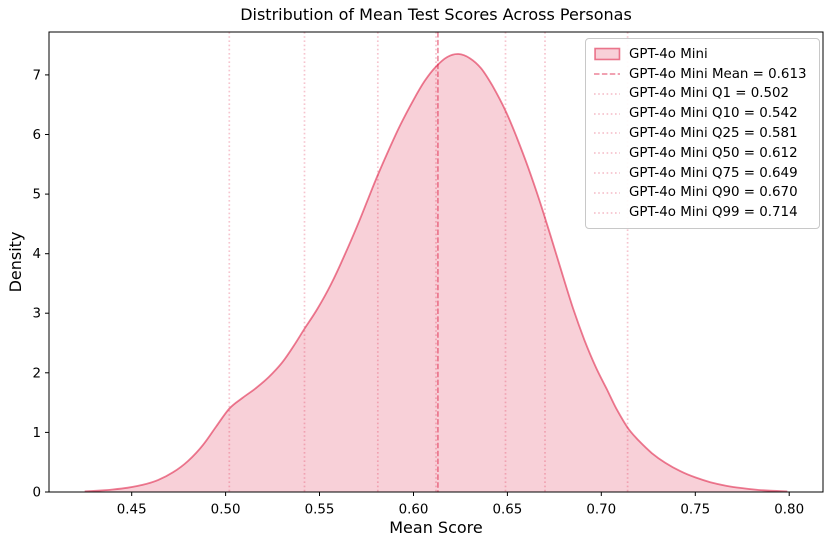 The width and height of the screenshot is (833, 547). Describe the element at coordinates (607, 54) in the screenshot. I see `legend-patch-marker-icon` at that location.